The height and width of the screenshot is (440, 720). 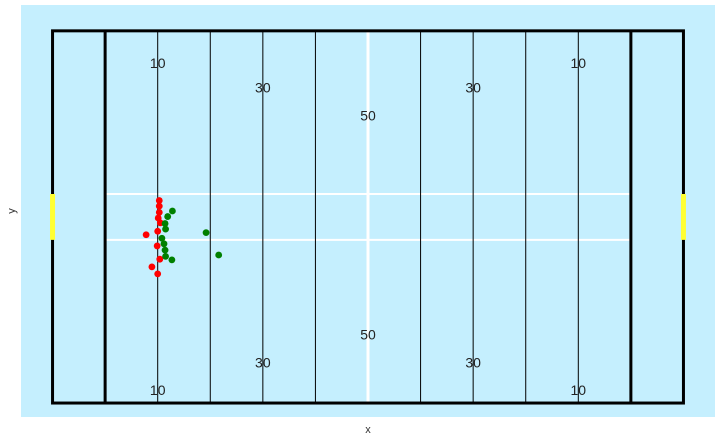 I want to click on x-axis-title: x, so click(x=368, y=430).